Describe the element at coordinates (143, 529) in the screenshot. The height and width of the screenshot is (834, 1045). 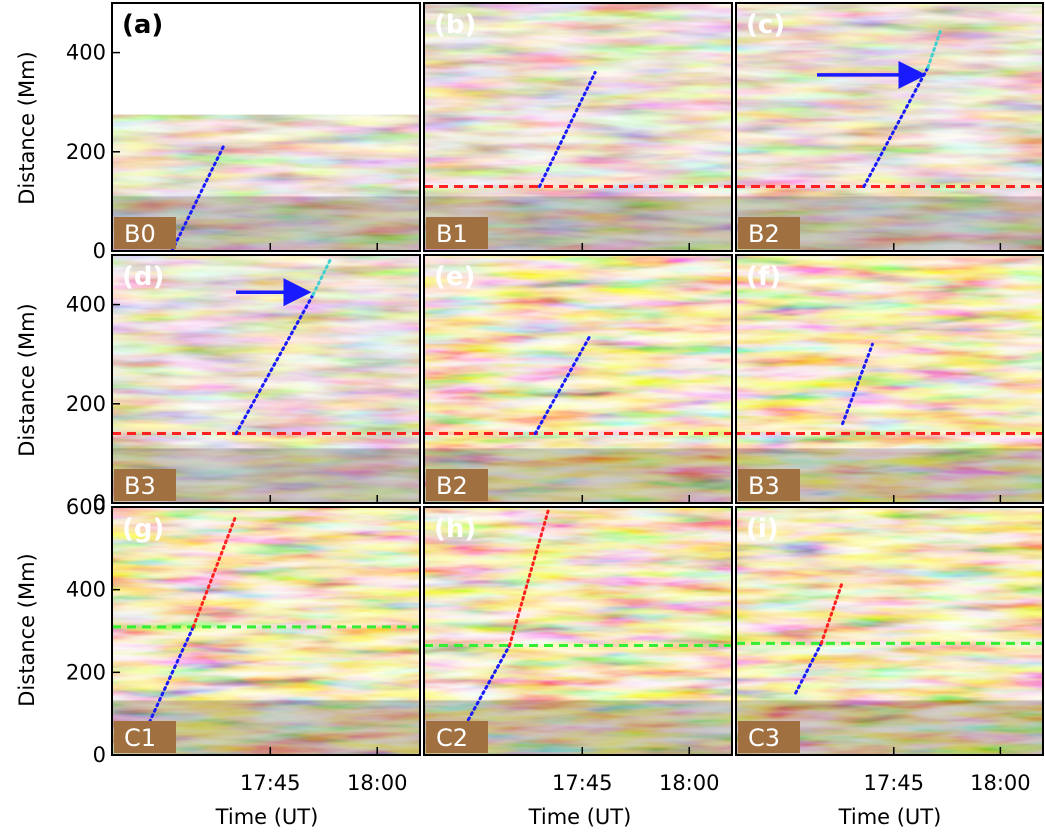
I see `panel-letter: (g)` at that location.